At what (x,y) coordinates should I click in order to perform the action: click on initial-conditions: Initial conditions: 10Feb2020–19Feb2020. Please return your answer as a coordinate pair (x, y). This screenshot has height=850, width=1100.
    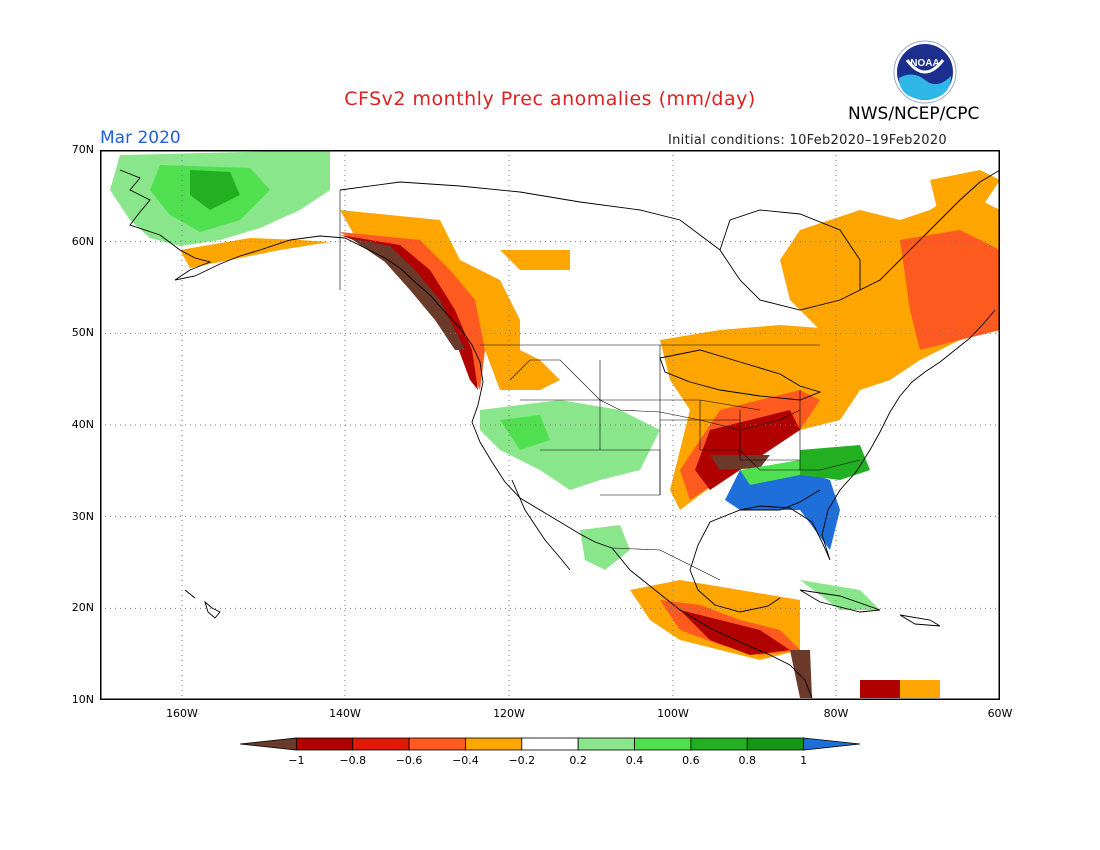
    Looking at the image, I should click on (807, 140).